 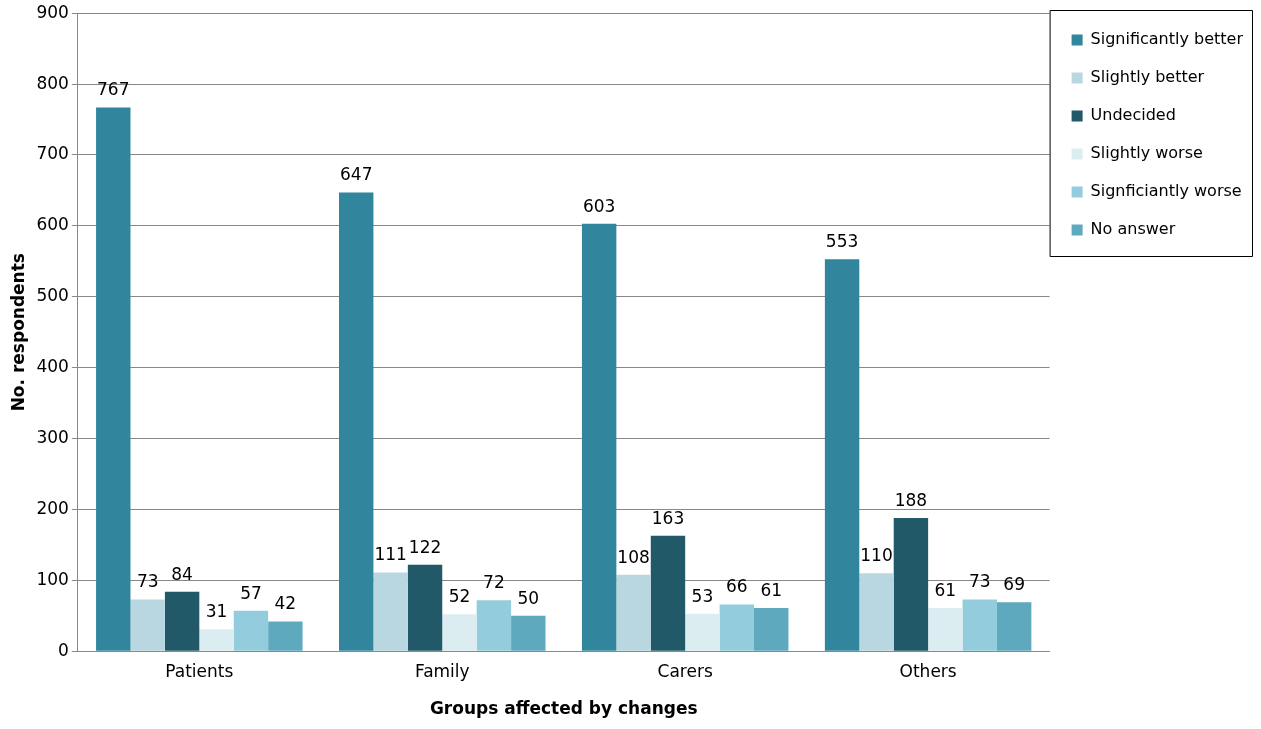 I want to click on x-tick-label: Family, so click(x=442, y=670).